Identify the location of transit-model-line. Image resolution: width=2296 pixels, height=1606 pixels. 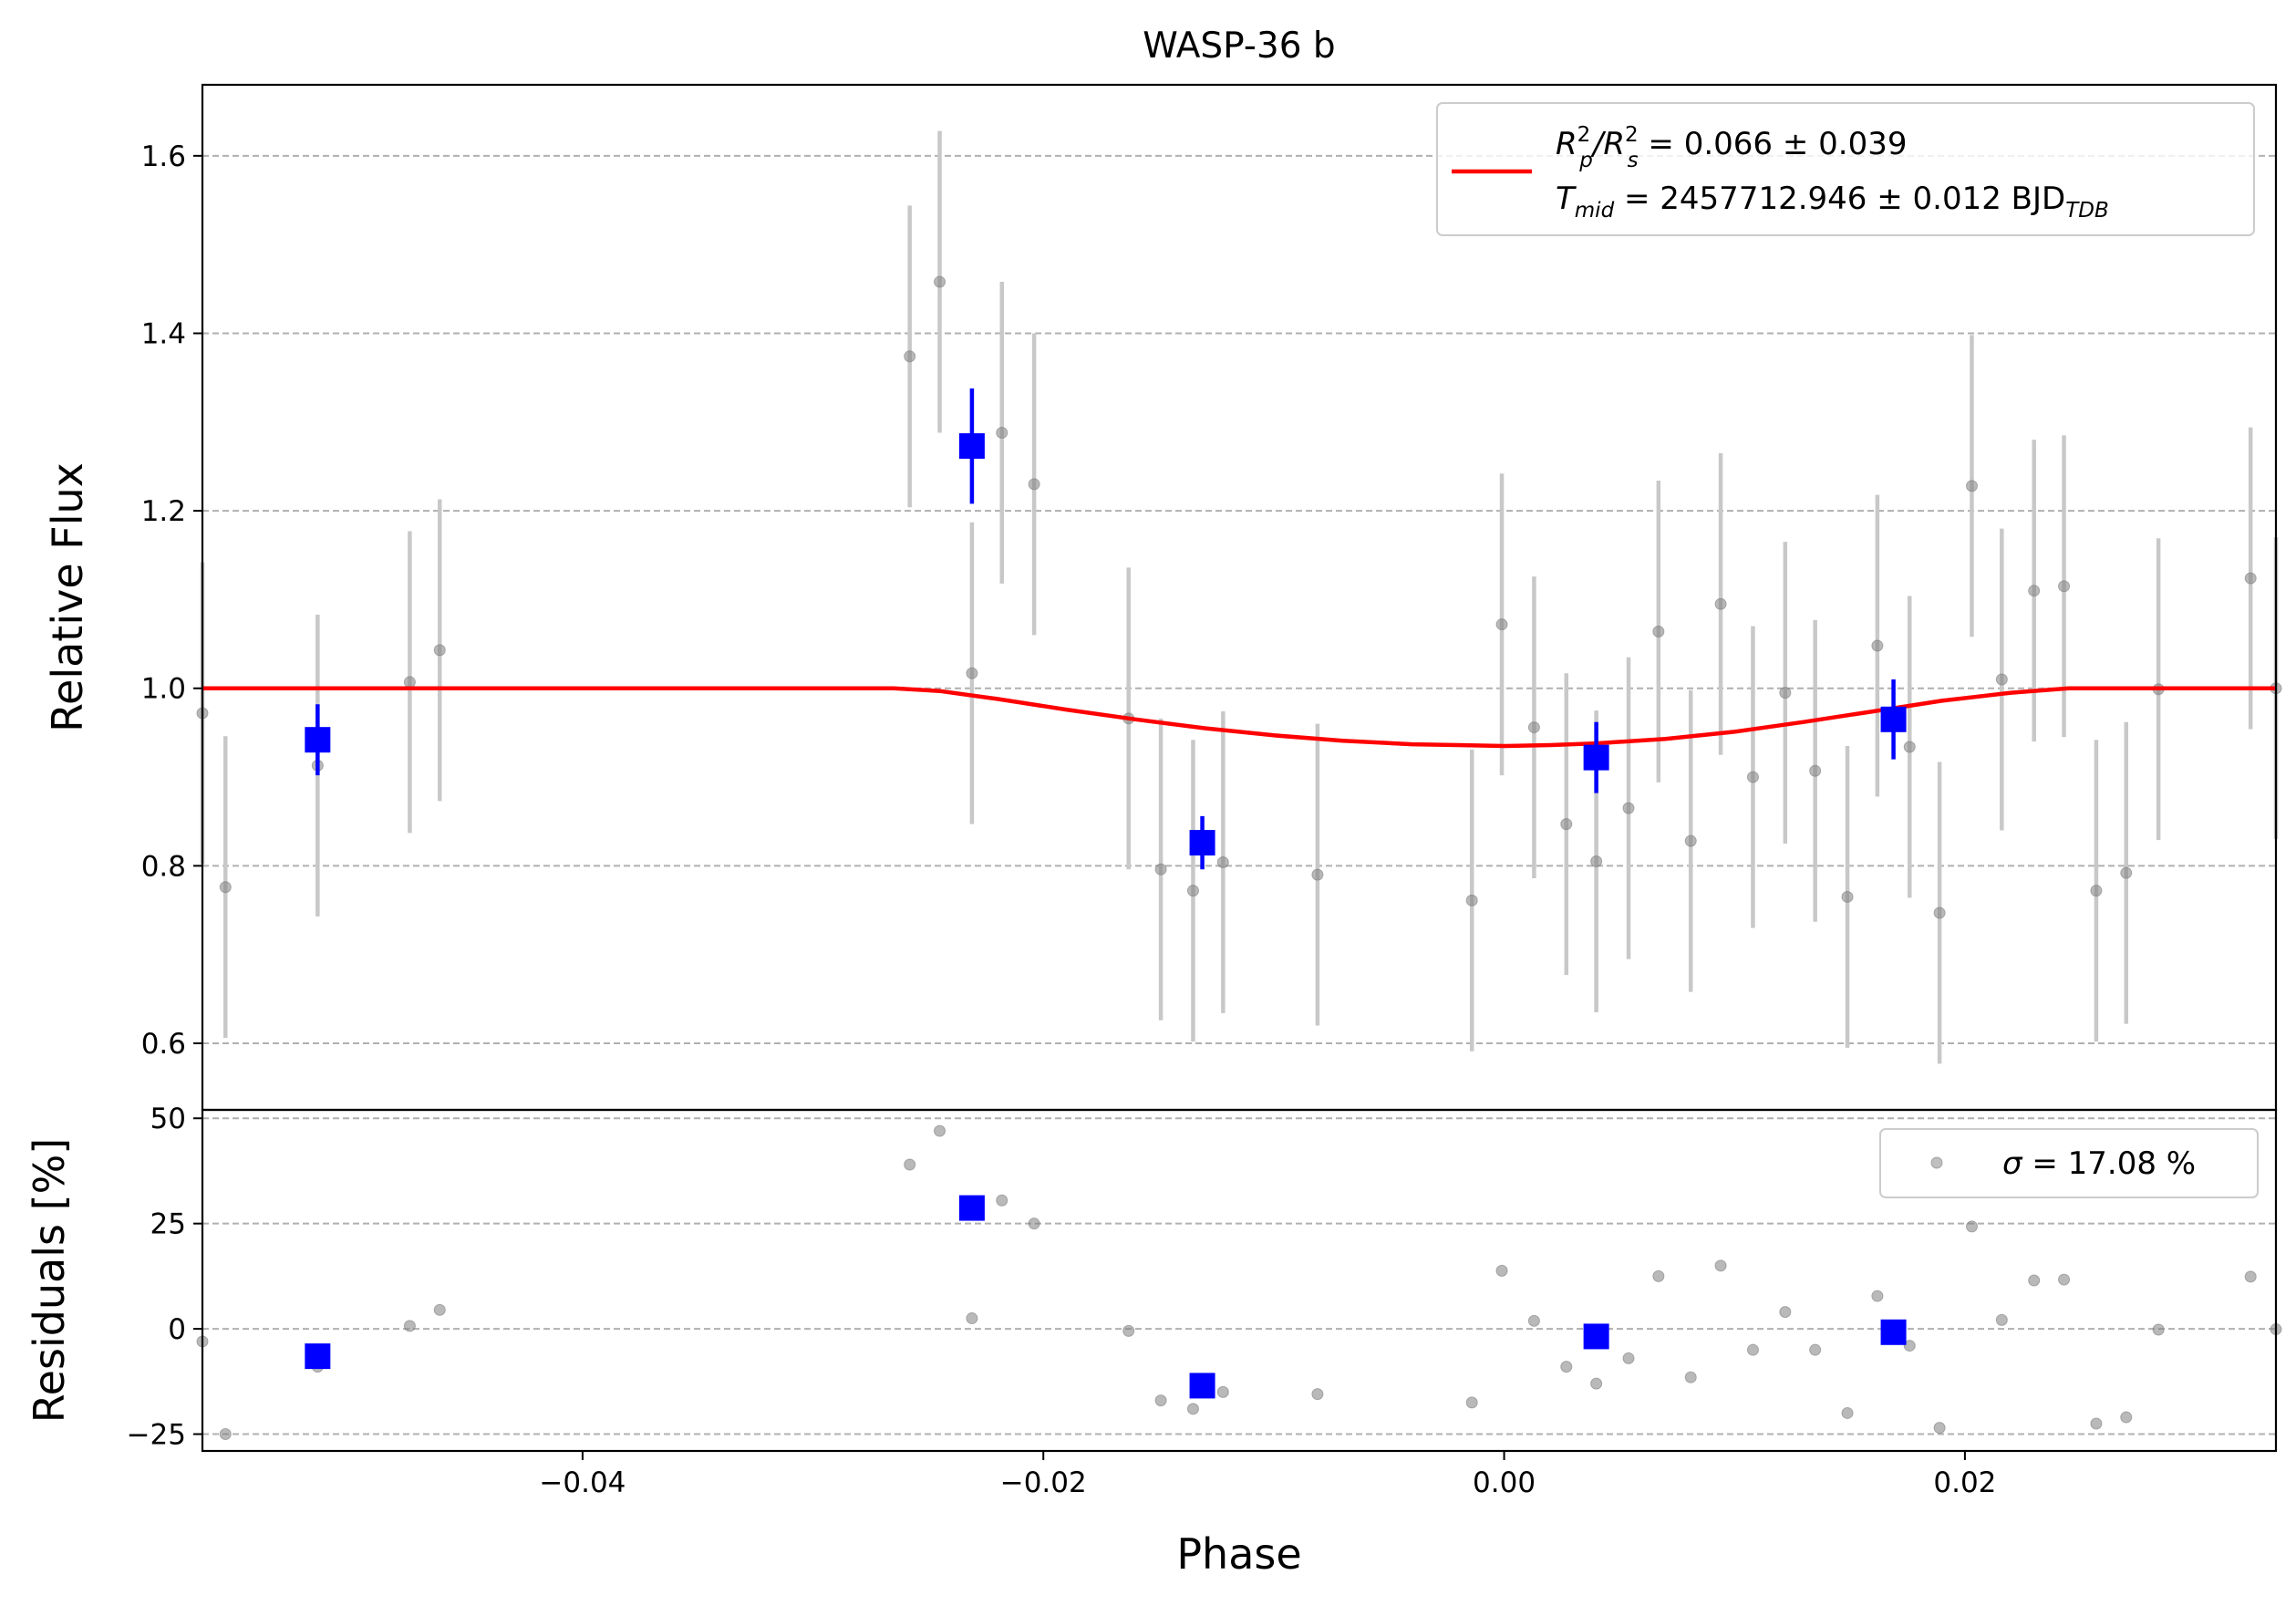
(1239, 717).